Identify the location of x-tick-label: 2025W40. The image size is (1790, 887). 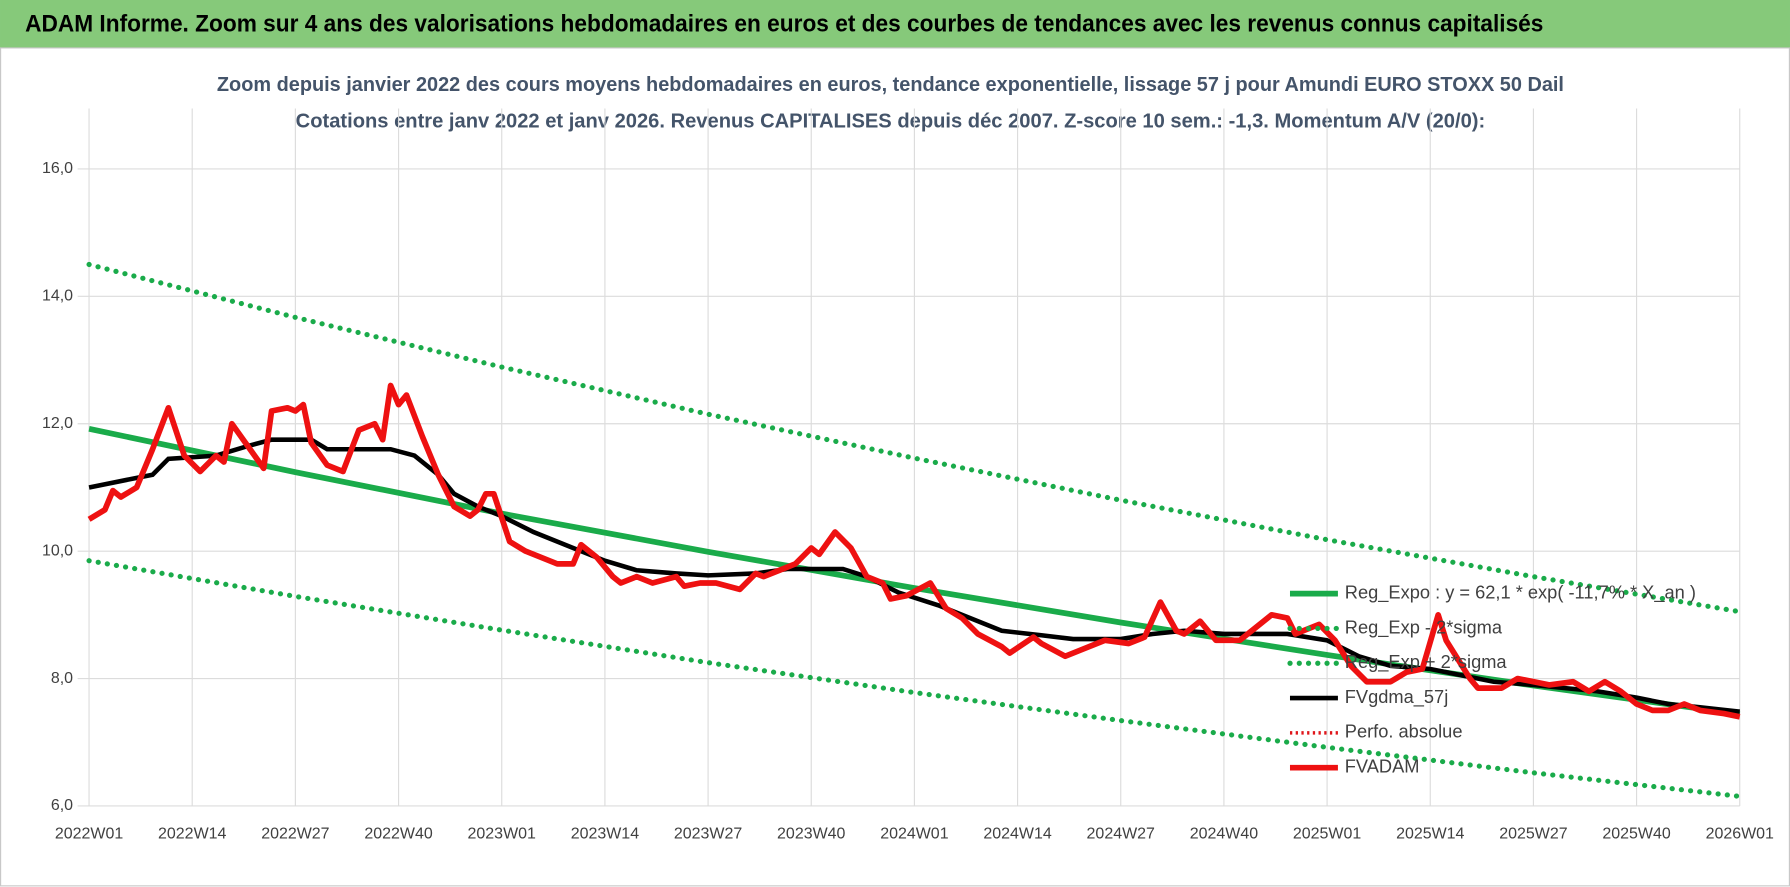
(1636, 834).